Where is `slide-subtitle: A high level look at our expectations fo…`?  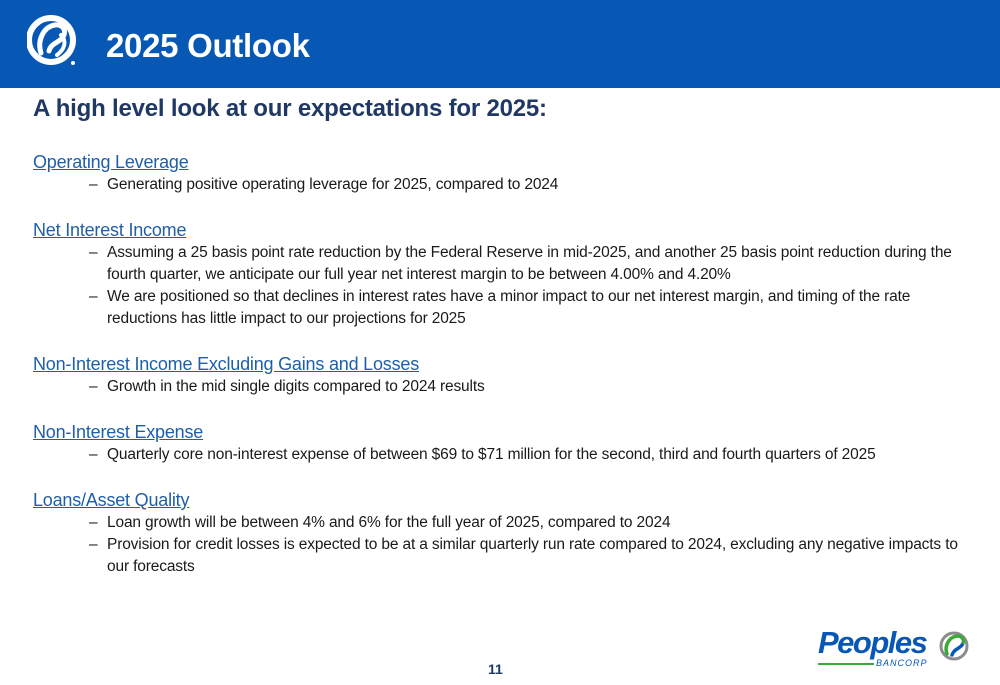
slide-subtitle: A high level look at our expectations fo… is located at coordinates (290, 108).